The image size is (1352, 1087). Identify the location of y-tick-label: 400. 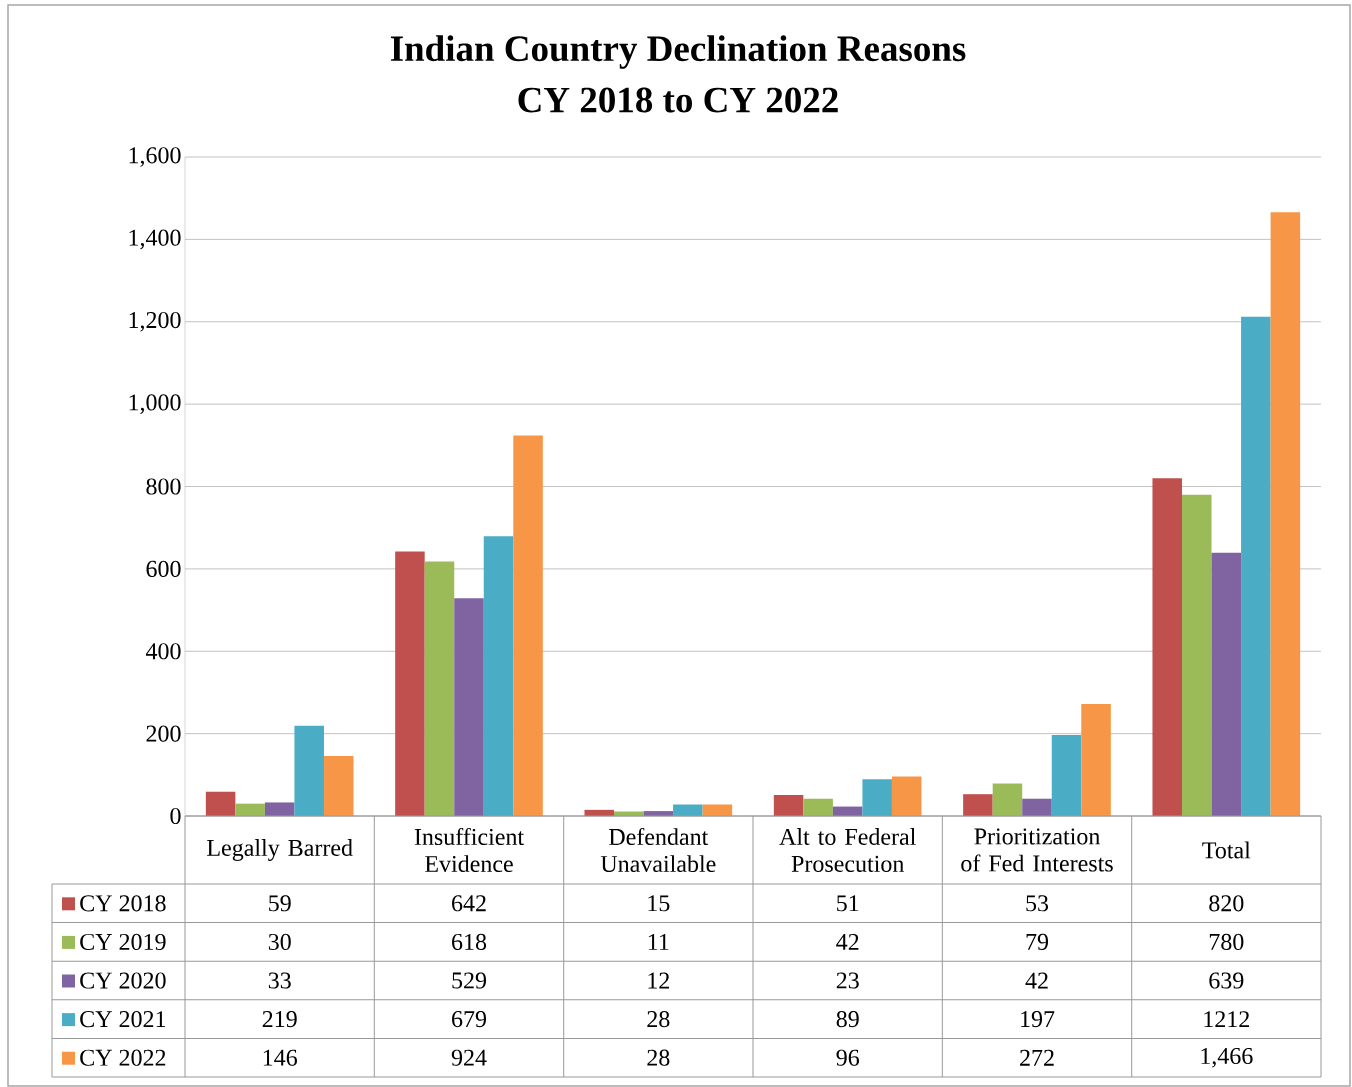
(163, 651).